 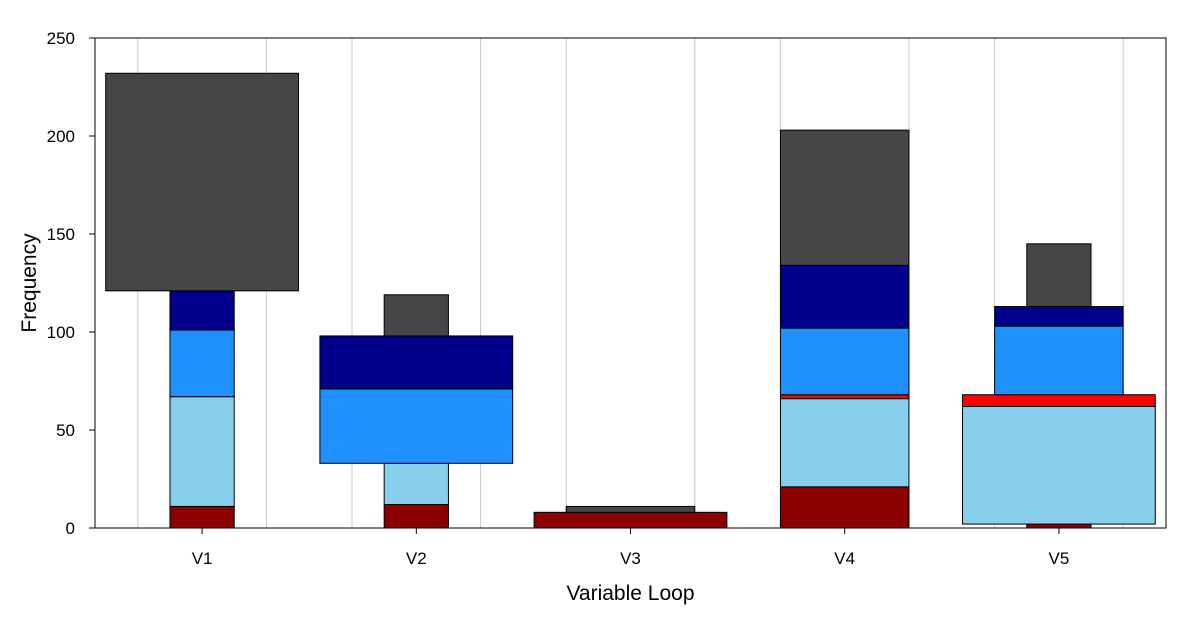 I want to click on x-tick-label: V3, so click(x=630, y=558).